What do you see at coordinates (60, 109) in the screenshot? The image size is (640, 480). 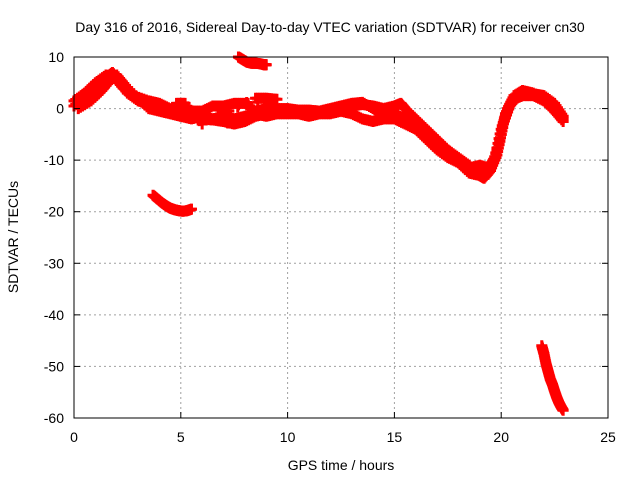 I see `y-tick-label: 0` at bounding box center [60, 109].